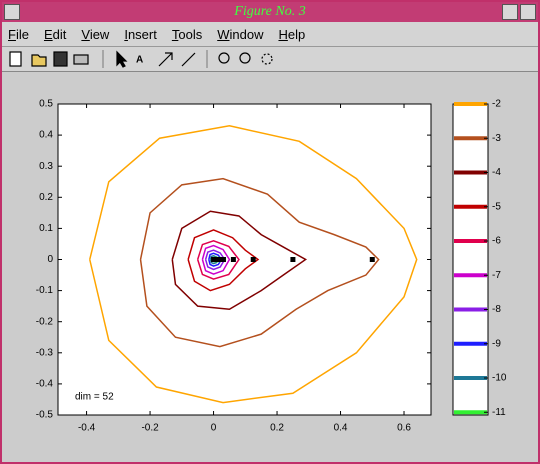  Describe the element at coordinates (81, 59) in the screenshot. I see `print-button` at that location.